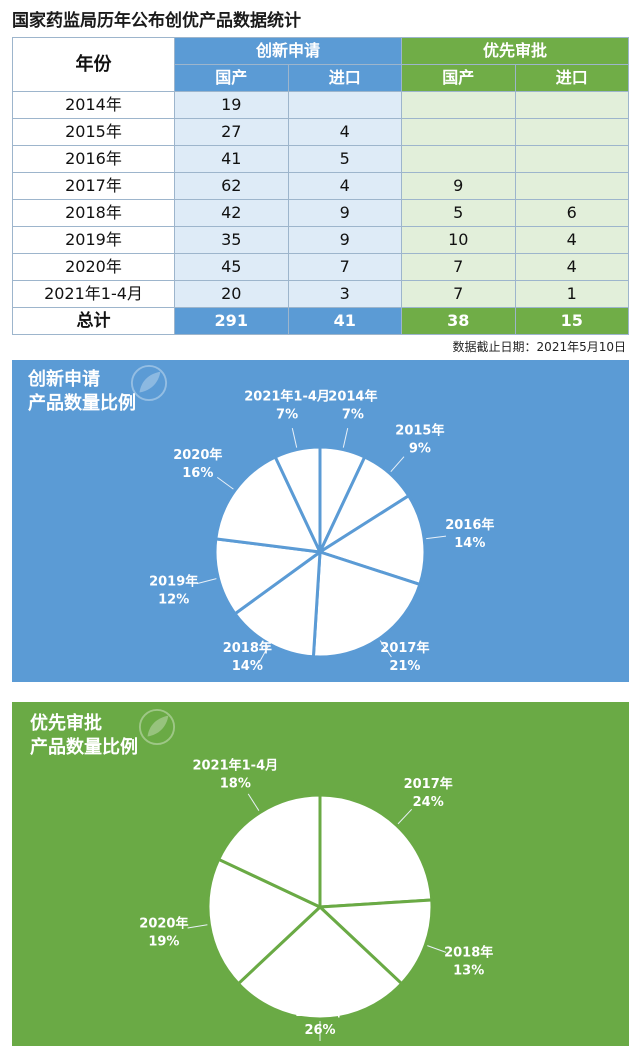 The image size is (640, 1053). I want to click on subheader-priority-import: 进口, so click(571, 78).